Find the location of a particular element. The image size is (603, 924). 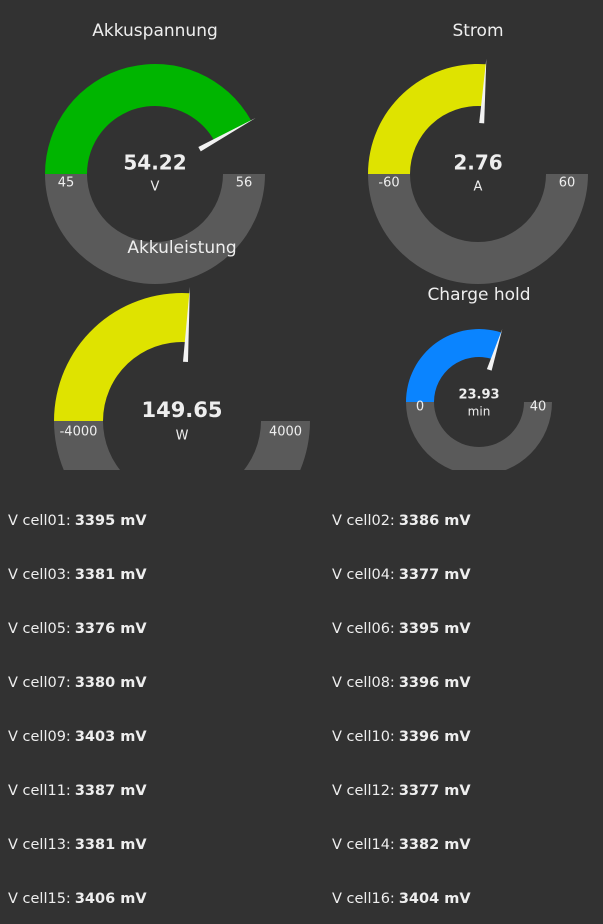

cell-row: V cell12: 3377 mV is located at coordinates (401, 791).